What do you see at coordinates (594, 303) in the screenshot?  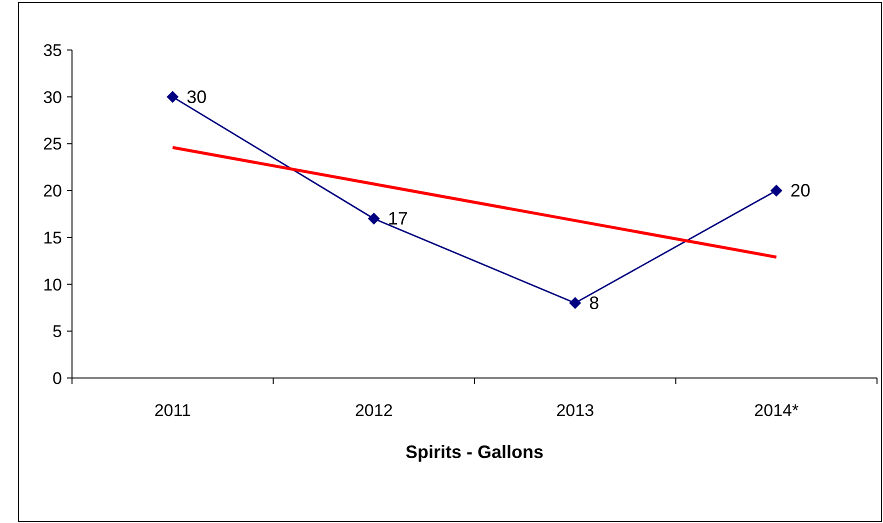 I see `data-label: 8` at bounding box center [594, 303].